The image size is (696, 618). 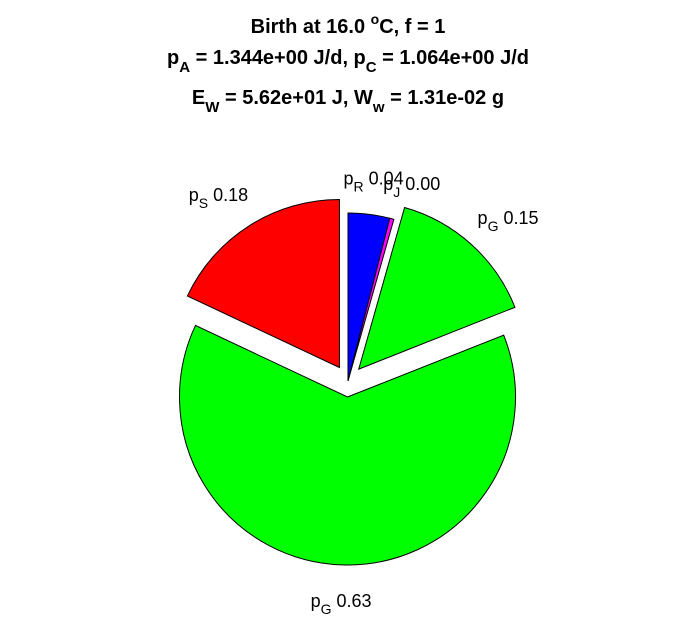 What do you see at coordinates (218, 198) in the screenshot?
I see `slice-label-pS: pS 0.18` at bounding box center [218, 198].